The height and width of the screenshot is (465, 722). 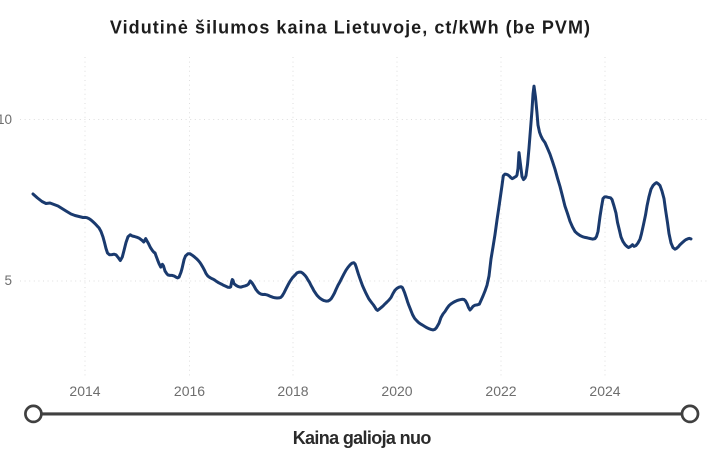 What do you see at coordinates (604, 391) in the screenshot?
I see `svg-text: 2024` at bounding box center [604, 391].